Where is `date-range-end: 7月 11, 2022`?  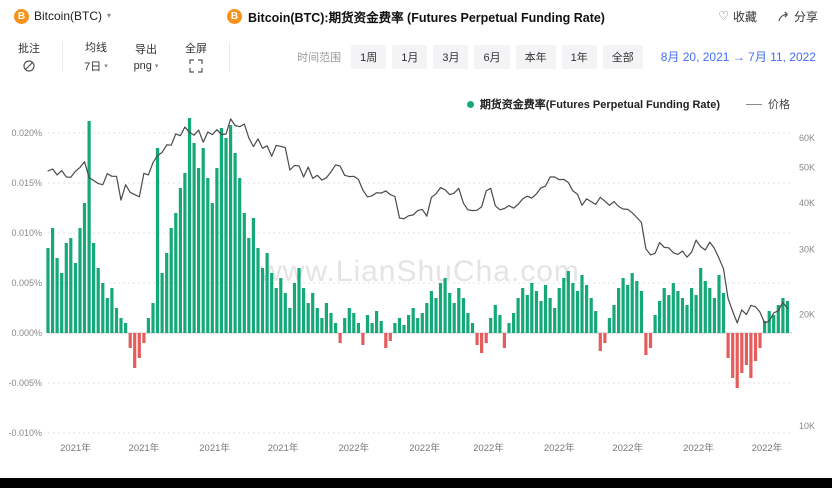
date-range-end: 7月 11, 2022 is located at coordinates (782, 57).